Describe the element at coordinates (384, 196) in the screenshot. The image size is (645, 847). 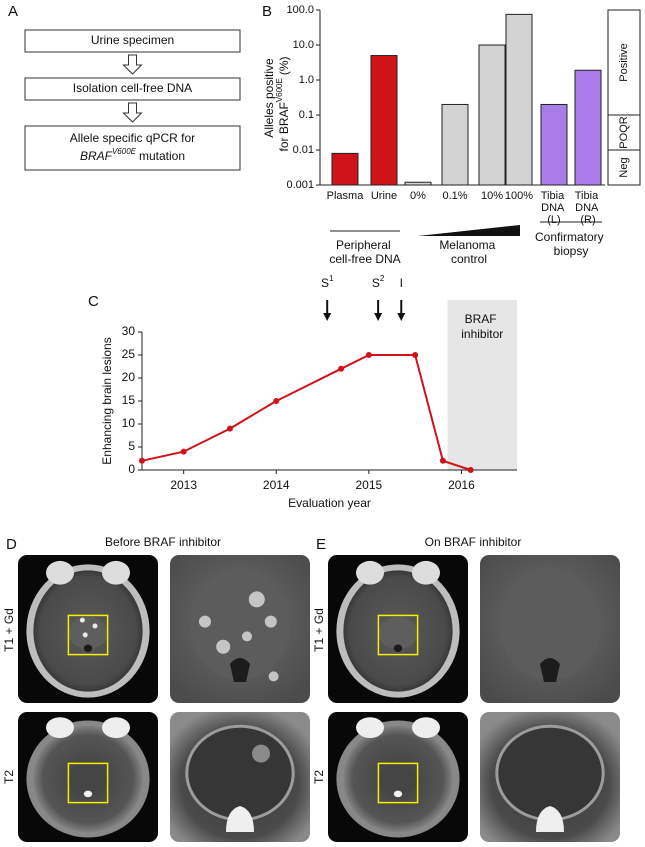
I see `x-tick-label: Urine` at that location.